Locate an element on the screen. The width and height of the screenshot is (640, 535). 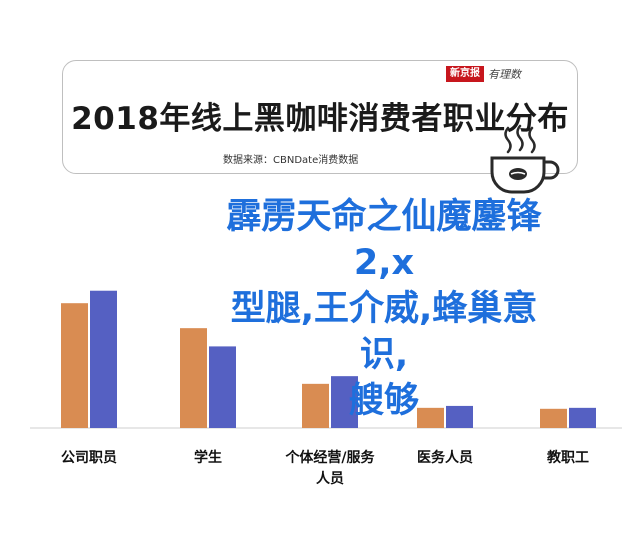
chart-title: 2018年线上黑咖啡消费者职业分布 is located at coordinates (320, 119).